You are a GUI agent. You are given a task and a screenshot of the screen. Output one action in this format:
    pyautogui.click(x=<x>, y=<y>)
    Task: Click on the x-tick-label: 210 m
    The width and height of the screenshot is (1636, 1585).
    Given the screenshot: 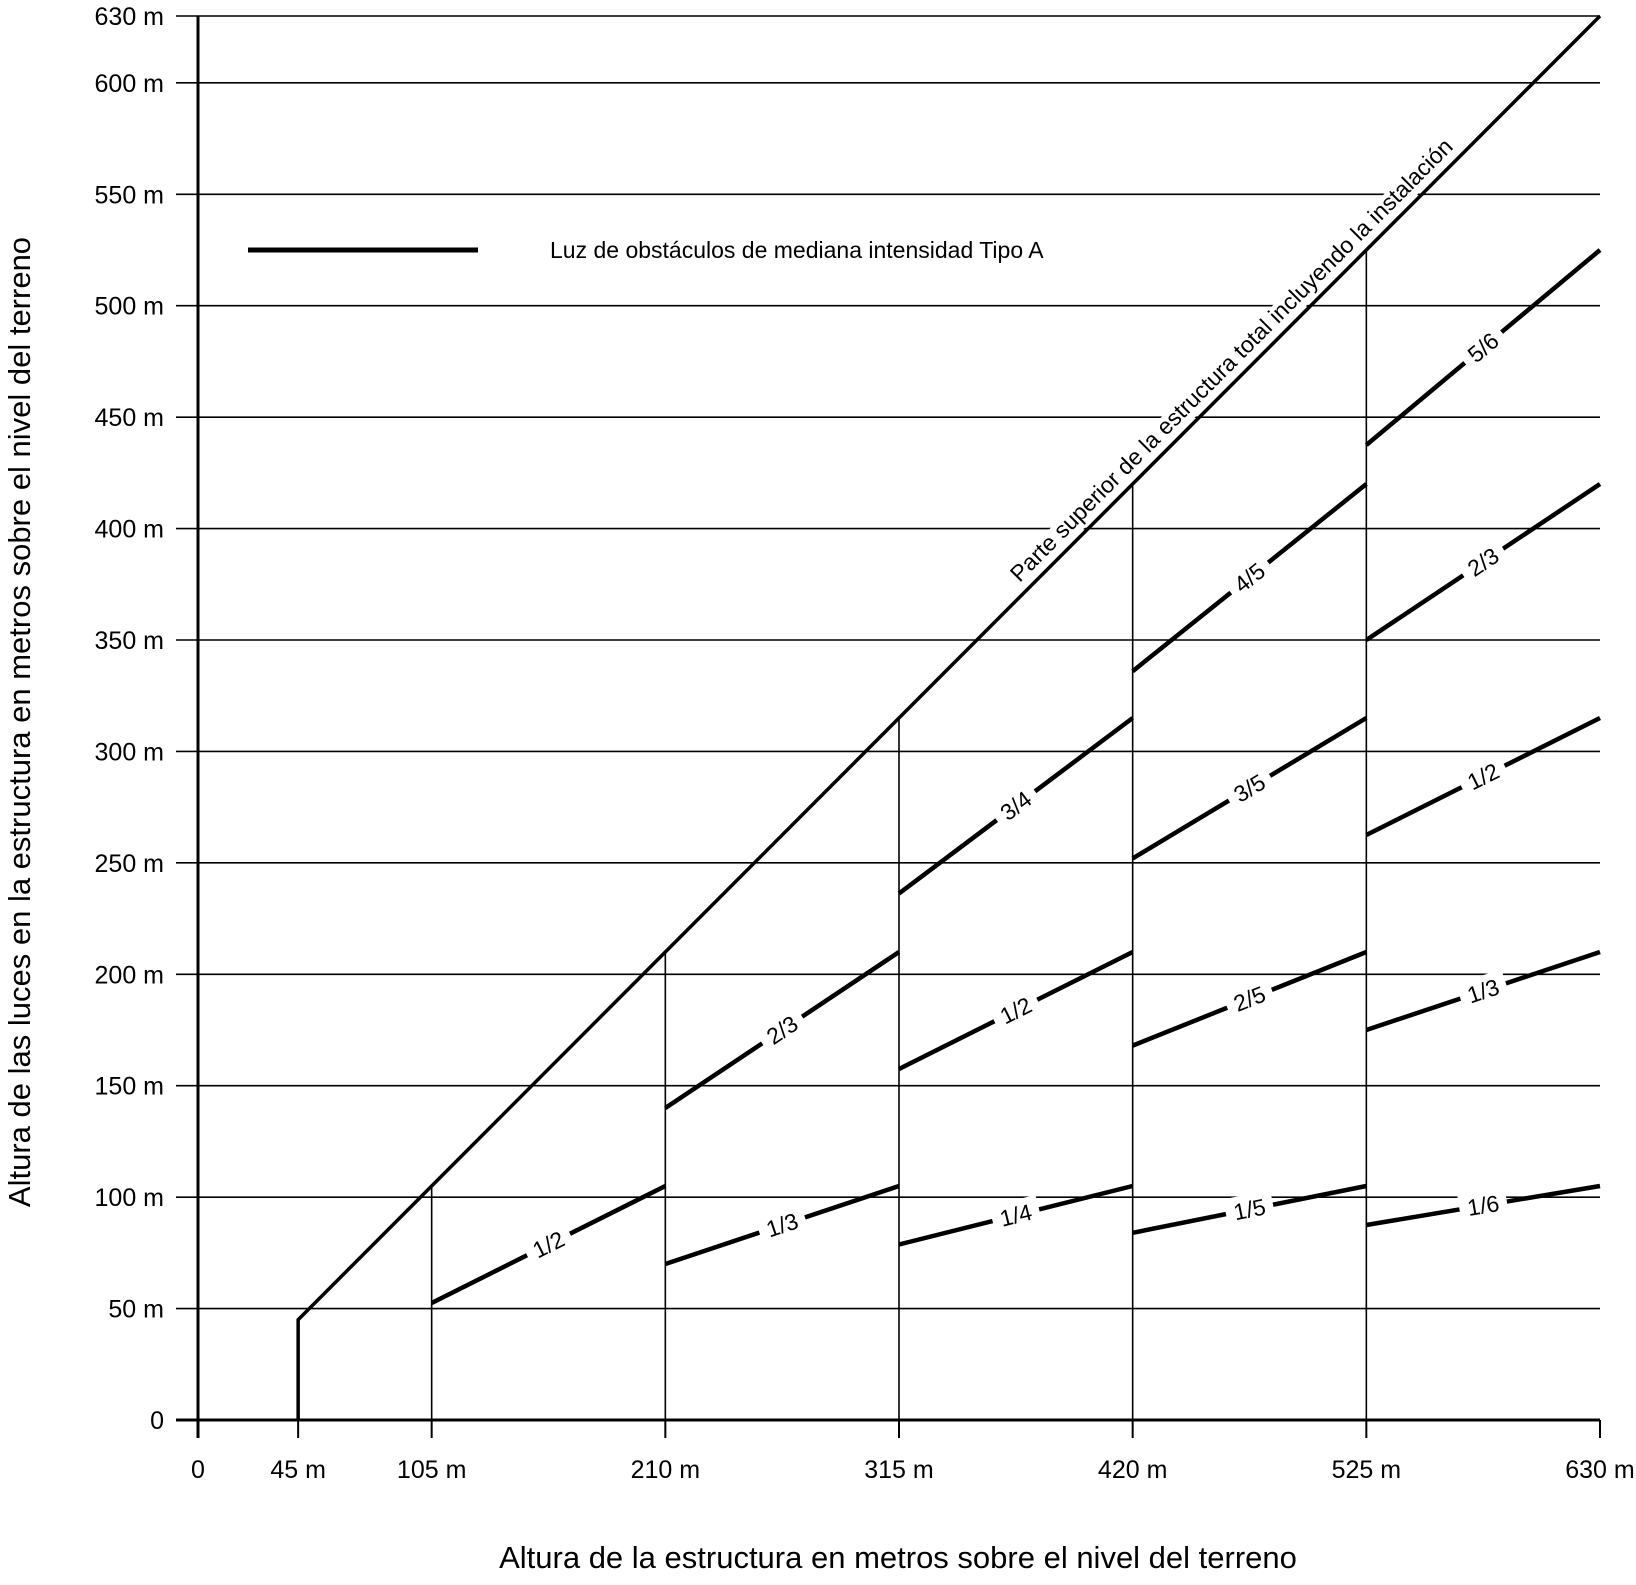 What is the action you would take?
    pyautogui.click(x=665, y=1470)
    